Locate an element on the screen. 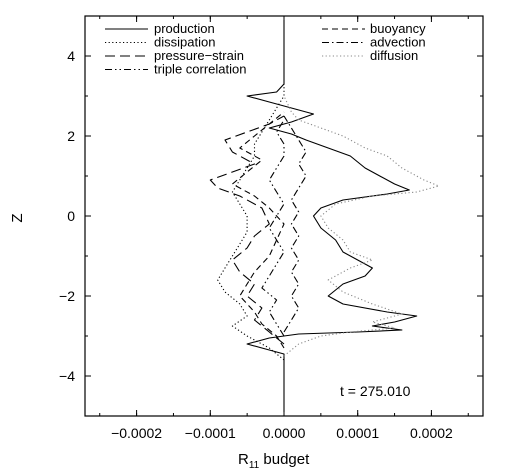 The image size is (526, 473). x-axis-title-sub: 11 is located at coordinates (254, 465).